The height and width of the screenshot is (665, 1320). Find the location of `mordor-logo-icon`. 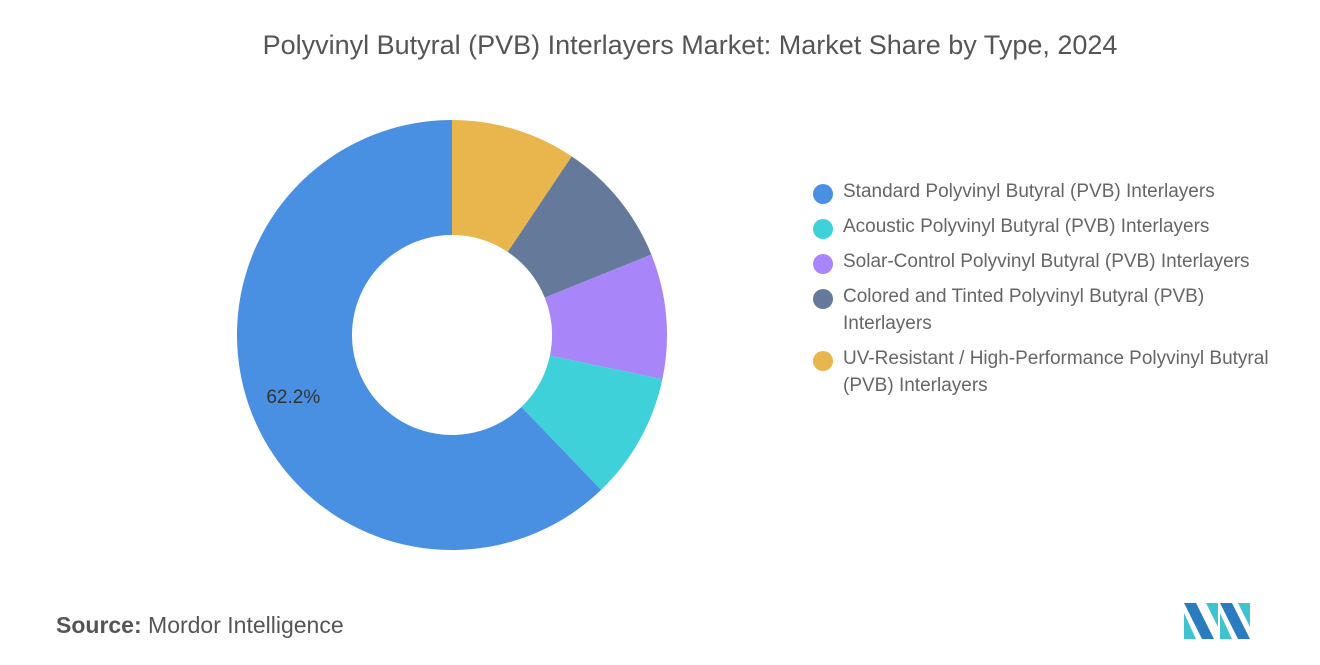

mordor-logo-icon is located at coordinates (1217, 621).